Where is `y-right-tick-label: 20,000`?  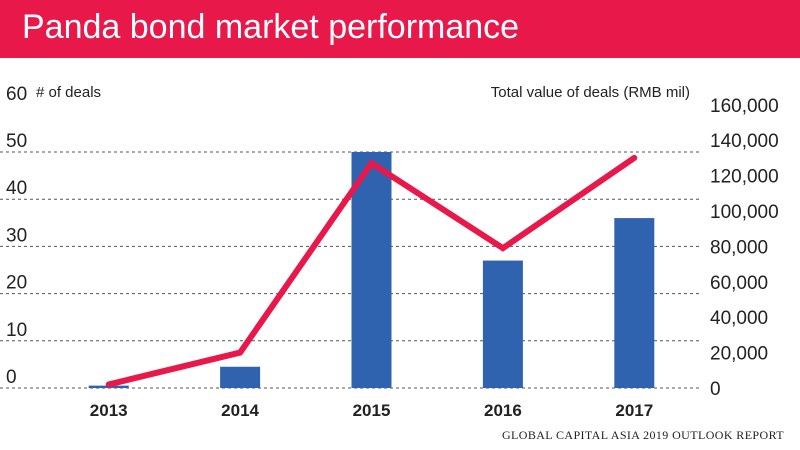
y-right-tick-label: 20,000 is located at coordinates (739, 354).